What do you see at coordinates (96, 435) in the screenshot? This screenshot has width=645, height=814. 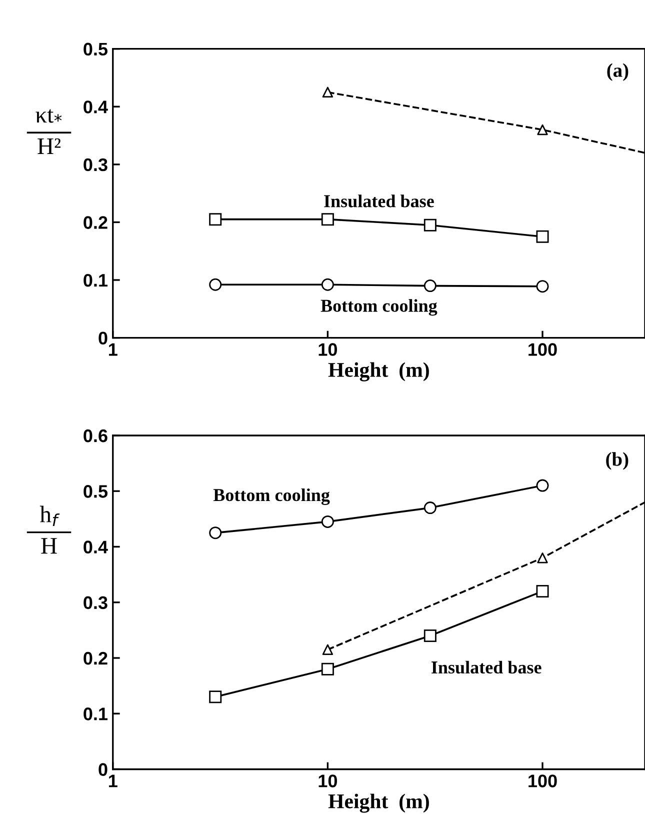 I see `y-tick-label: 0.6` at bounding box center [96, 435].